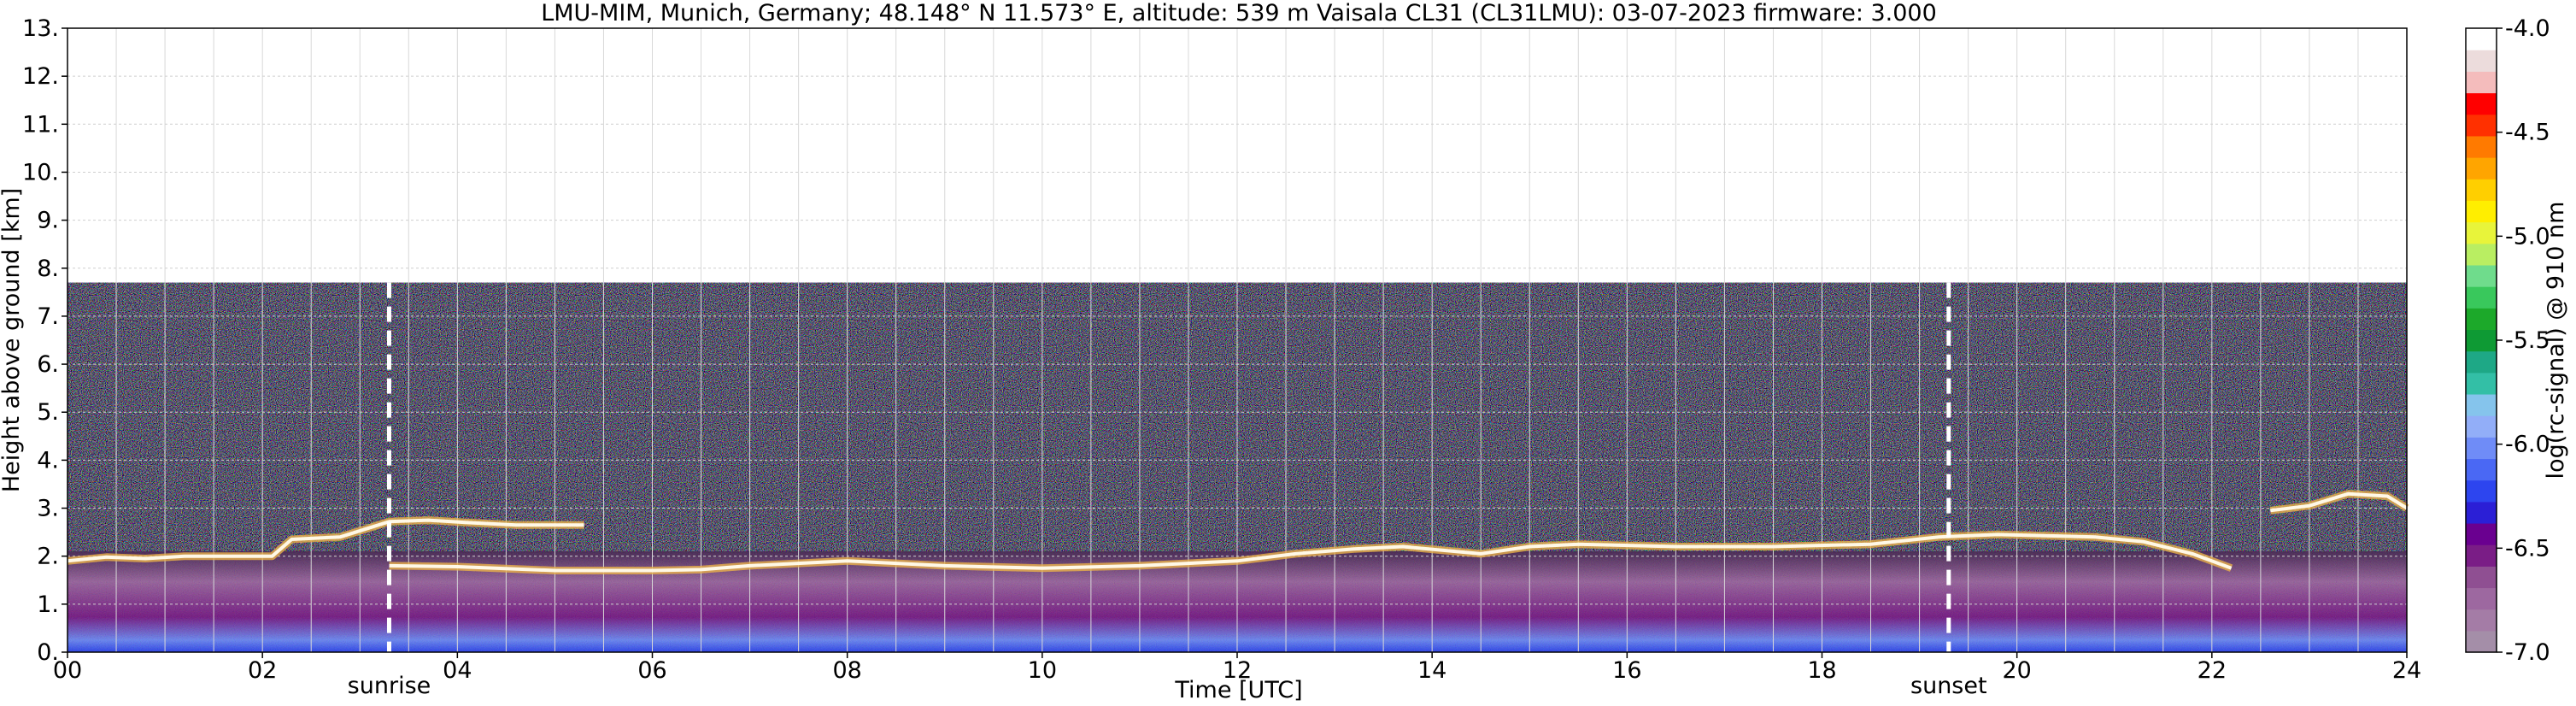 This screenshot has height=706, width=2576. Describe the element at coordinates (67, 670) in the screenshot. I see `x-tick-label: 00` at that location.